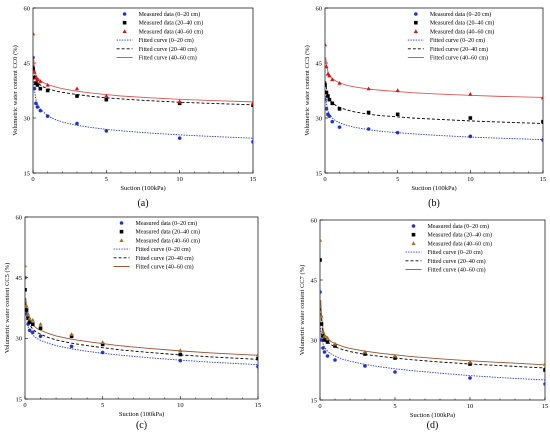 Image resolution: width=550 pixels, height=435 pixels. What do you see at coordinates (433, 425) in the screenshot?
I see `panel-label: (d)` at bounding box center [433, 425].